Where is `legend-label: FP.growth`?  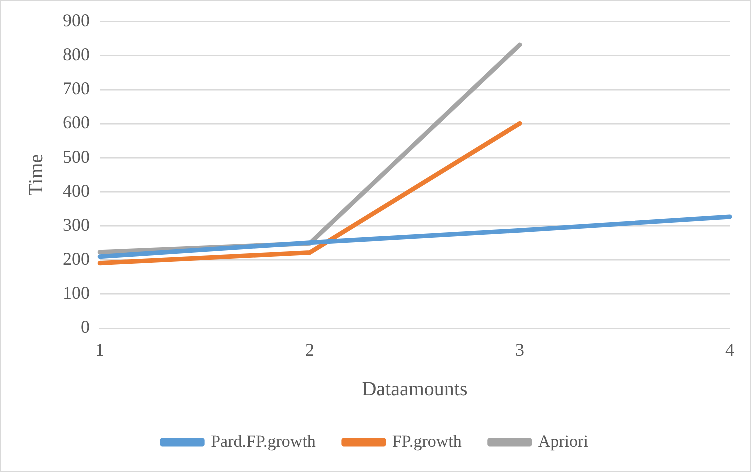
legend-label: FP.growth is located at coordinates (427, 441).